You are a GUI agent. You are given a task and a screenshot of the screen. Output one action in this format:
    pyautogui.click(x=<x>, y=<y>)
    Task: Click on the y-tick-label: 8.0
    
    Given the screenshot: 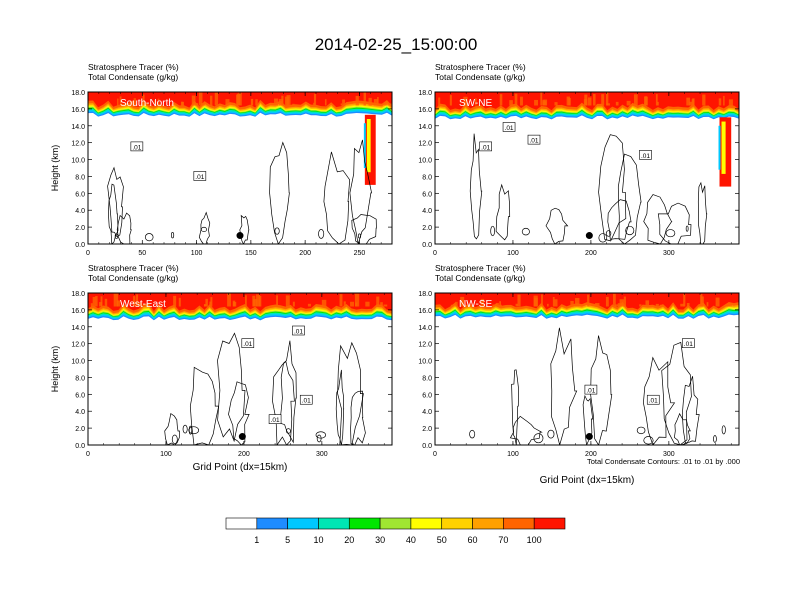 What is the action you would take?
    pyautogui.click(x=427, y=177)
    